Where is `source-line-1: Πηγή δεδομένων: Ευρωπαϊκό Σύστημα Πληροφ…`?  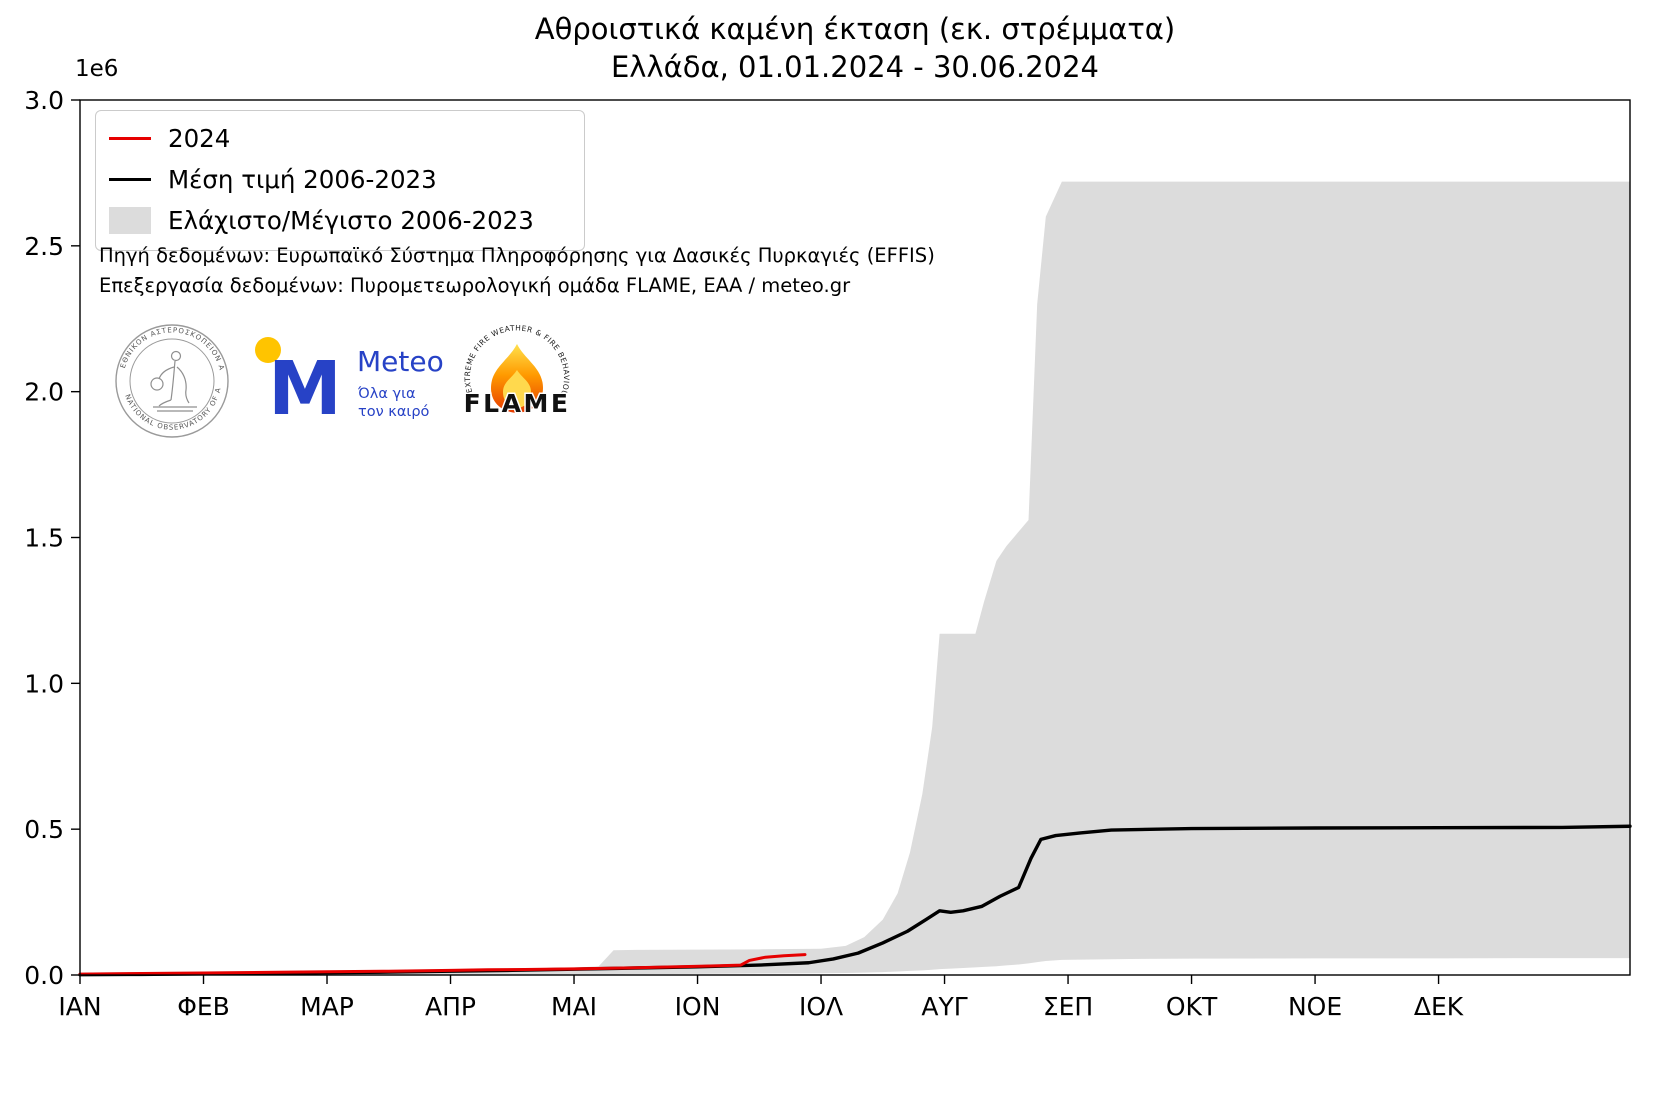
source-line-1: Πηγή δεδομένων: Ευρωπαϊκό Σύστημα Πληροφ… is located at coordinates (517, 255).